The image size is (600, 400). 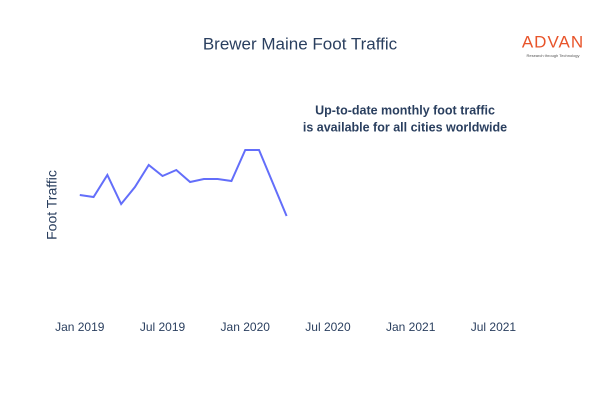 What do you see at coordinates (553, 41) in the screenshot?
I see `logo: ADVAN` at bounding box center [553, 41].